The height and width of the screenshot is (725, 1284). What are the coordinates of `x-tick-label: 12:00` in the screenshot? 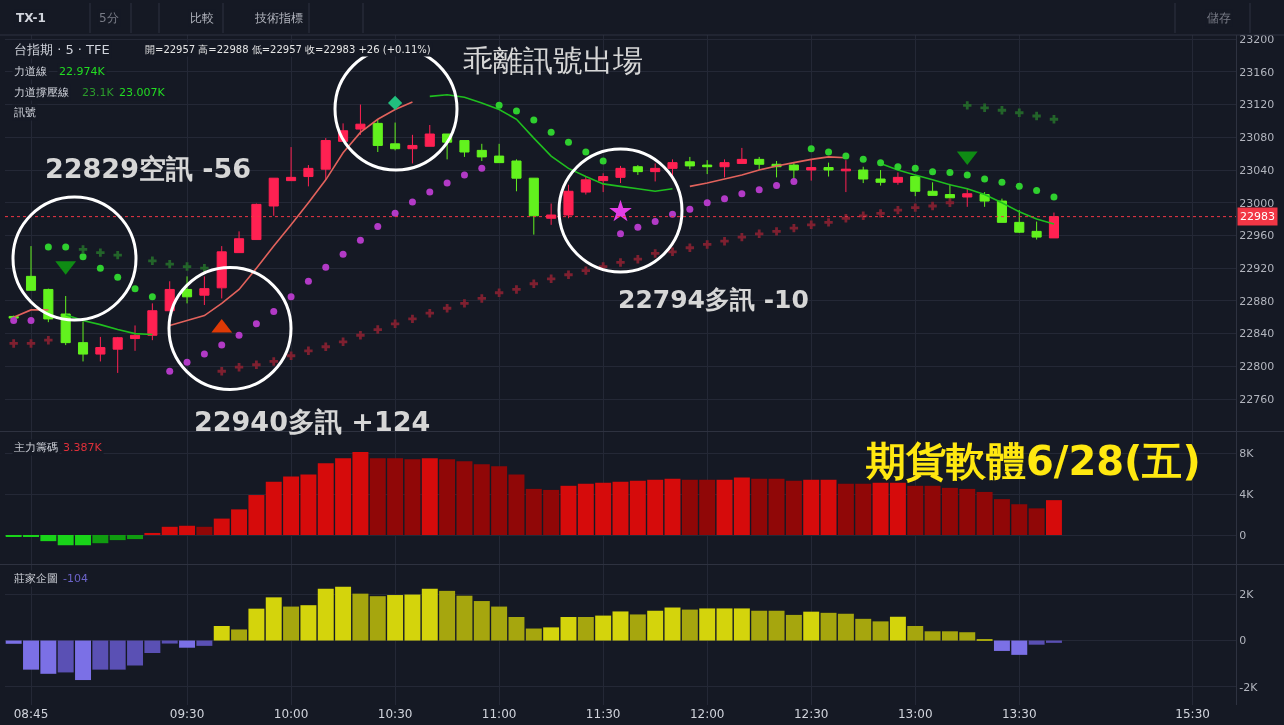 It's located at (707, 714).